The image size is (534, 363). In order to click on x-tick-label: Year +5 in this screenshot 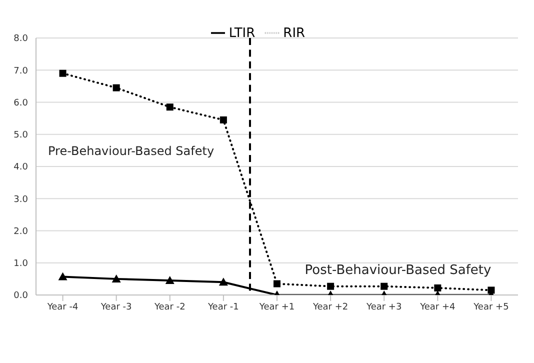, I will do `click(490, 307)`.